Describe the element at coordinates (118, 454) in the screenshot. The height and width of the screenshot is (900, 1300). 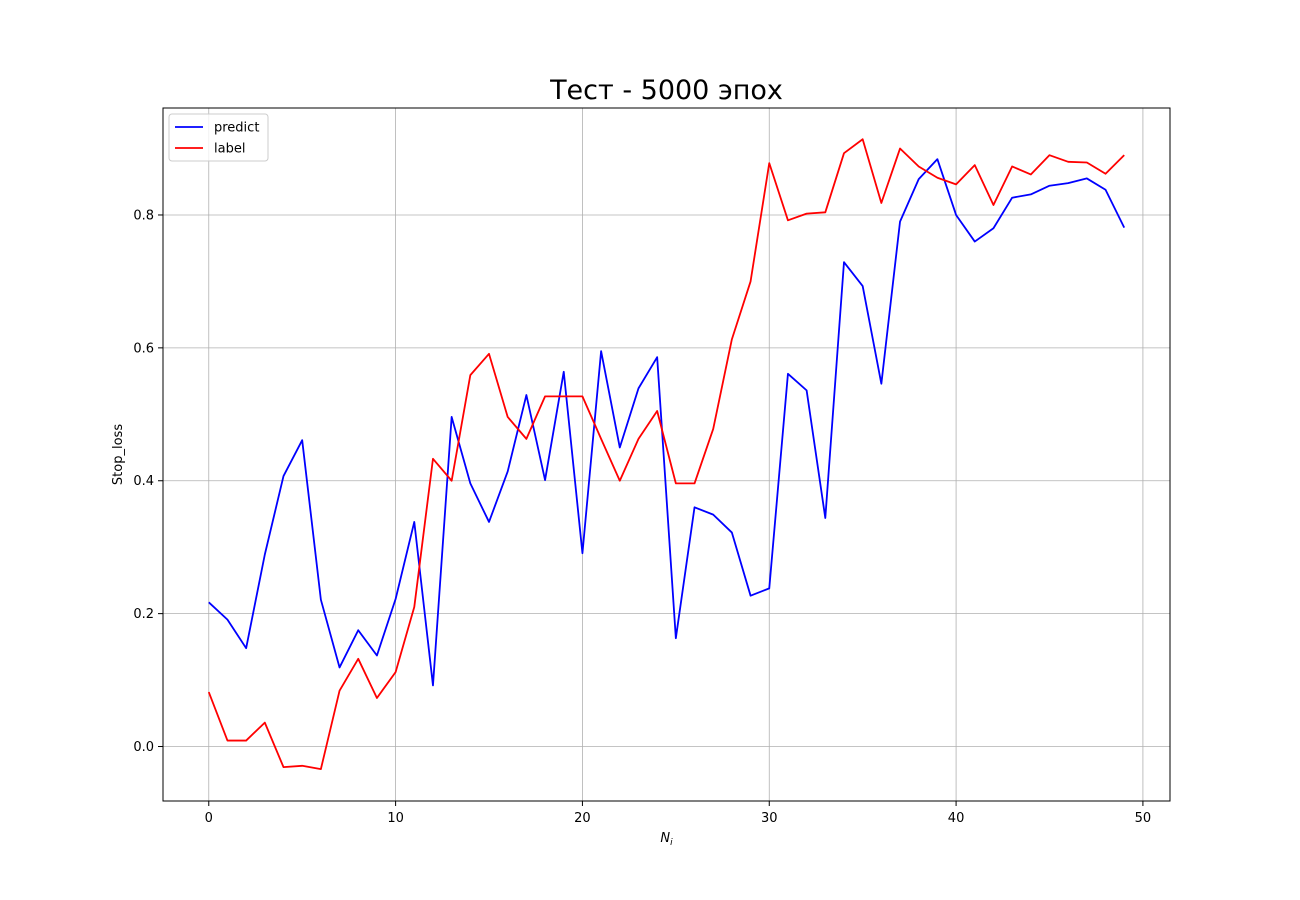
I see `y-axis-title: Stop_loss` at that location.